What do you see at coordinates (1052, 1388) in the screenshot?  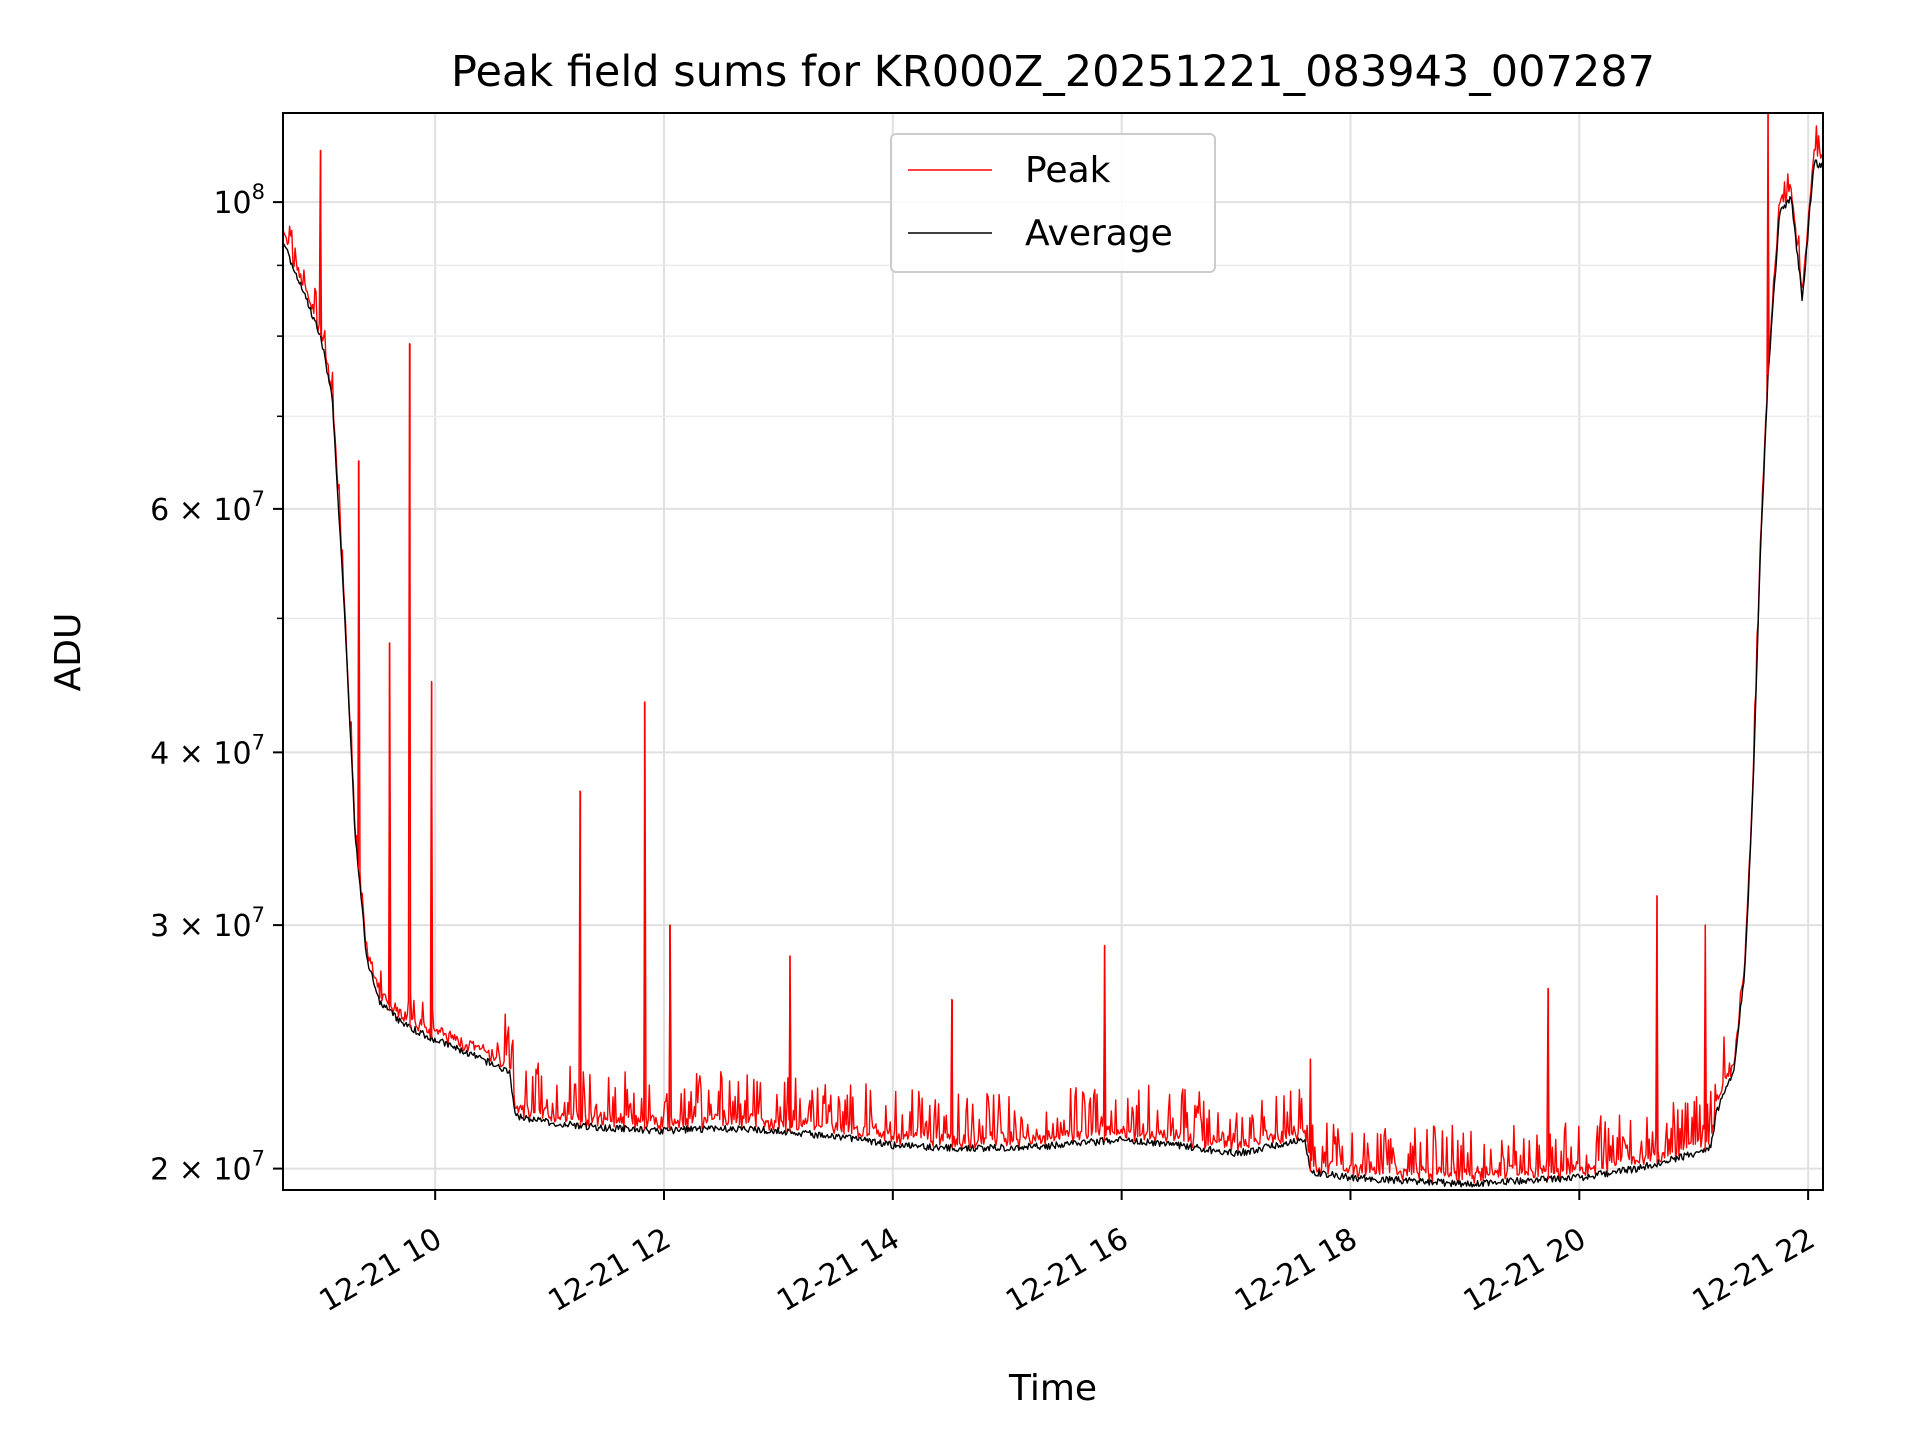 I see `x-axis-label: Time` at bounding box center [1052, 1388].